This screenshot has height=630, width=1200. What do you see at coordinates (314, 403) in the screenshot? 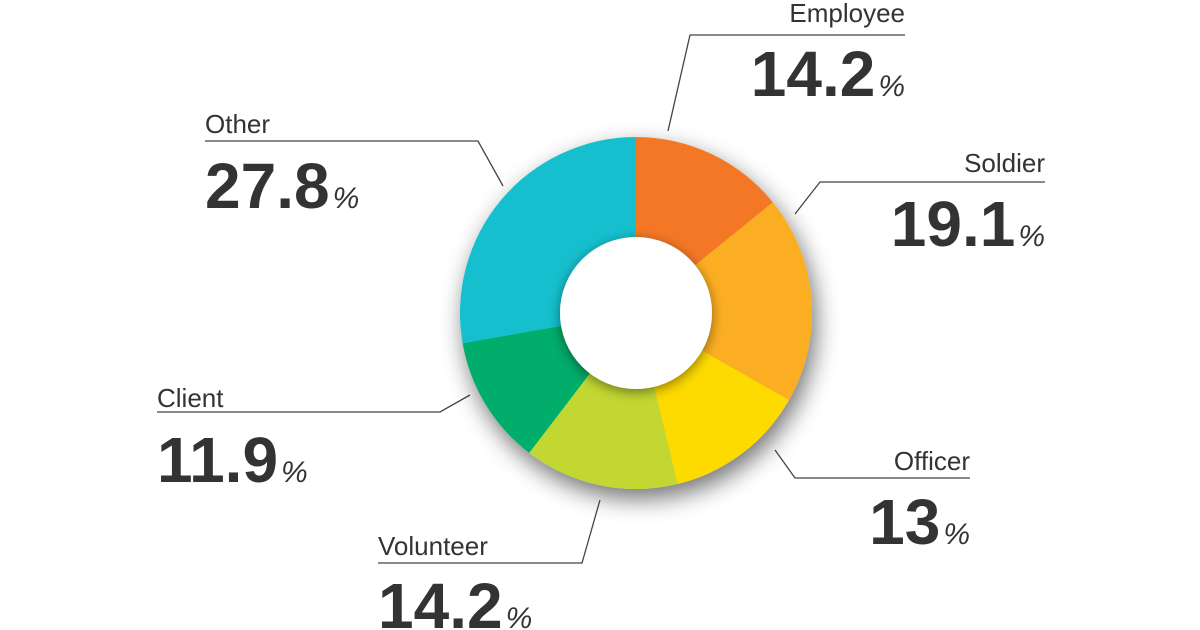
I see `leader-line-client` at bounding box center [314, 403].